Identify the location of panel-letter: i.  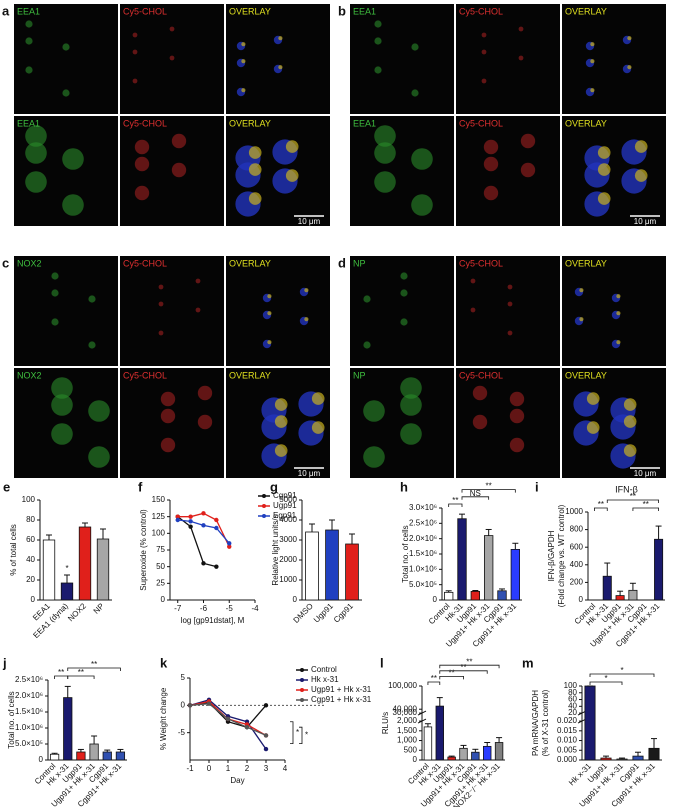
(537, 486).